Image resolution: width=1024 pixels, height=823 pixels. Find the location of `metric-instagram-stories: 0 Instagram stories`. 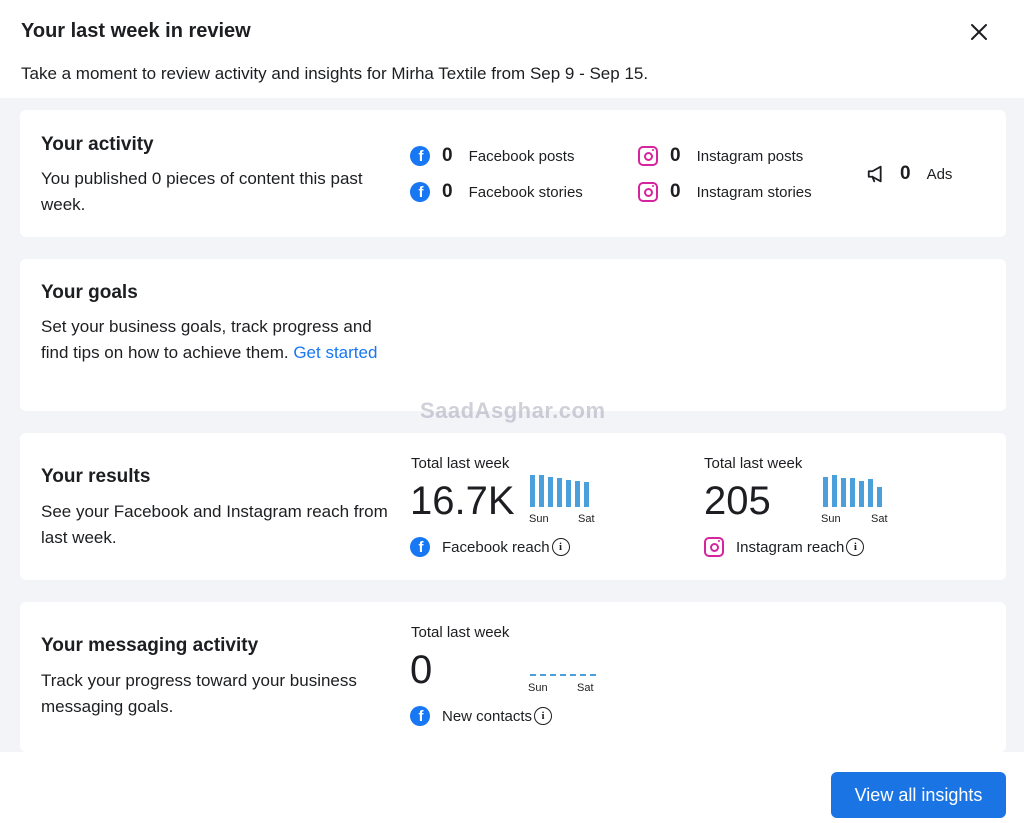

metric-instagram-stories: 0 Instagram stories is located at coordinates (725, 192).